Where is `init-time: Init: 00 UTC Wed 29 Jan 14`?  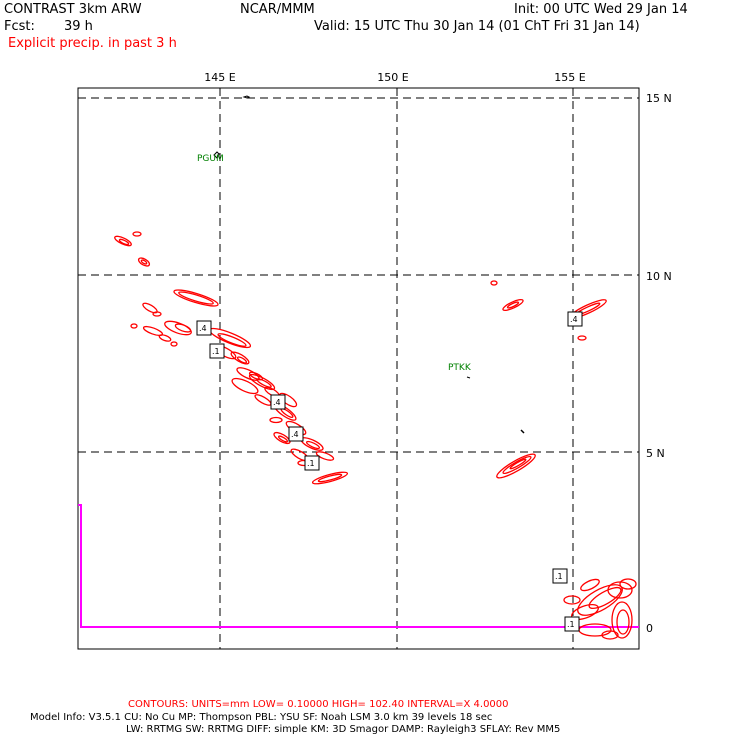 init-time: Init: 00 UTC Wed 29 Jan 14 is located at coordinates (601, 9).